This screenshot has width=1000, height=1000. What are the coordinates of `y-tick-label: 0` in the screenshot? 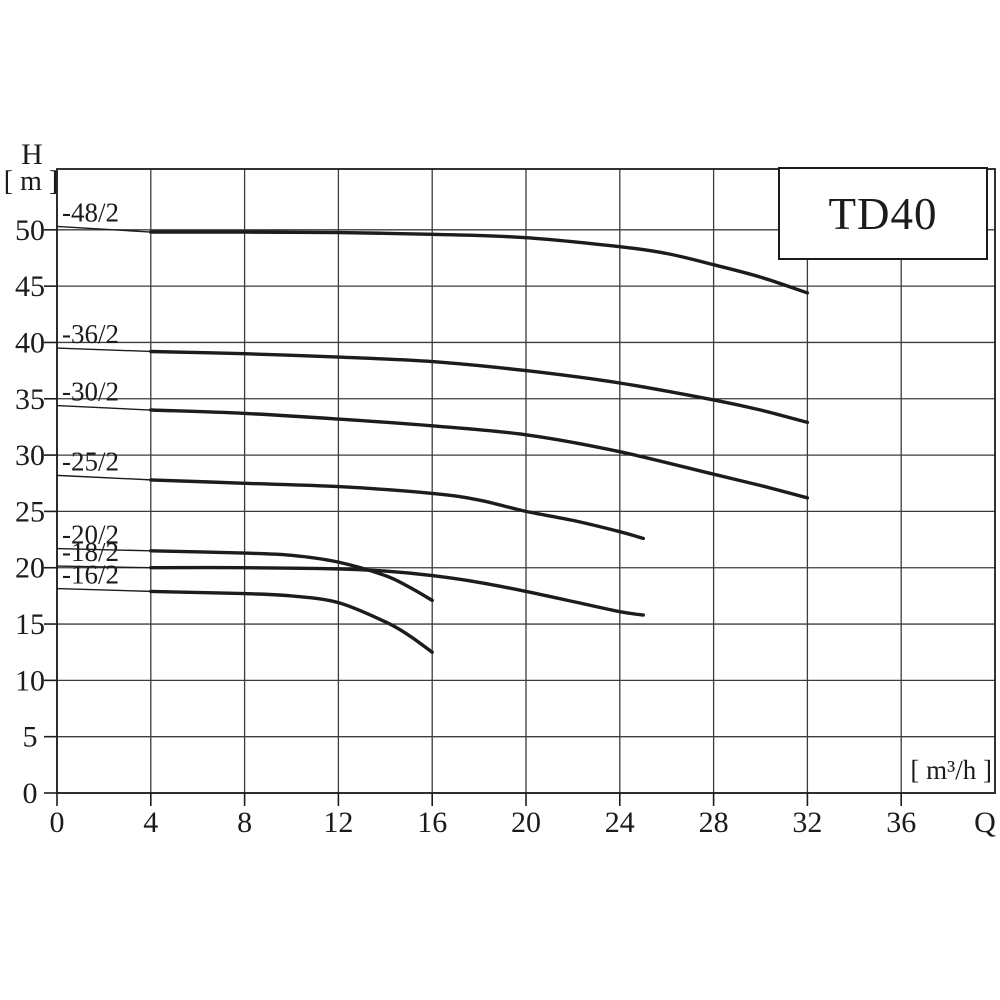 It's located at (30, 793).